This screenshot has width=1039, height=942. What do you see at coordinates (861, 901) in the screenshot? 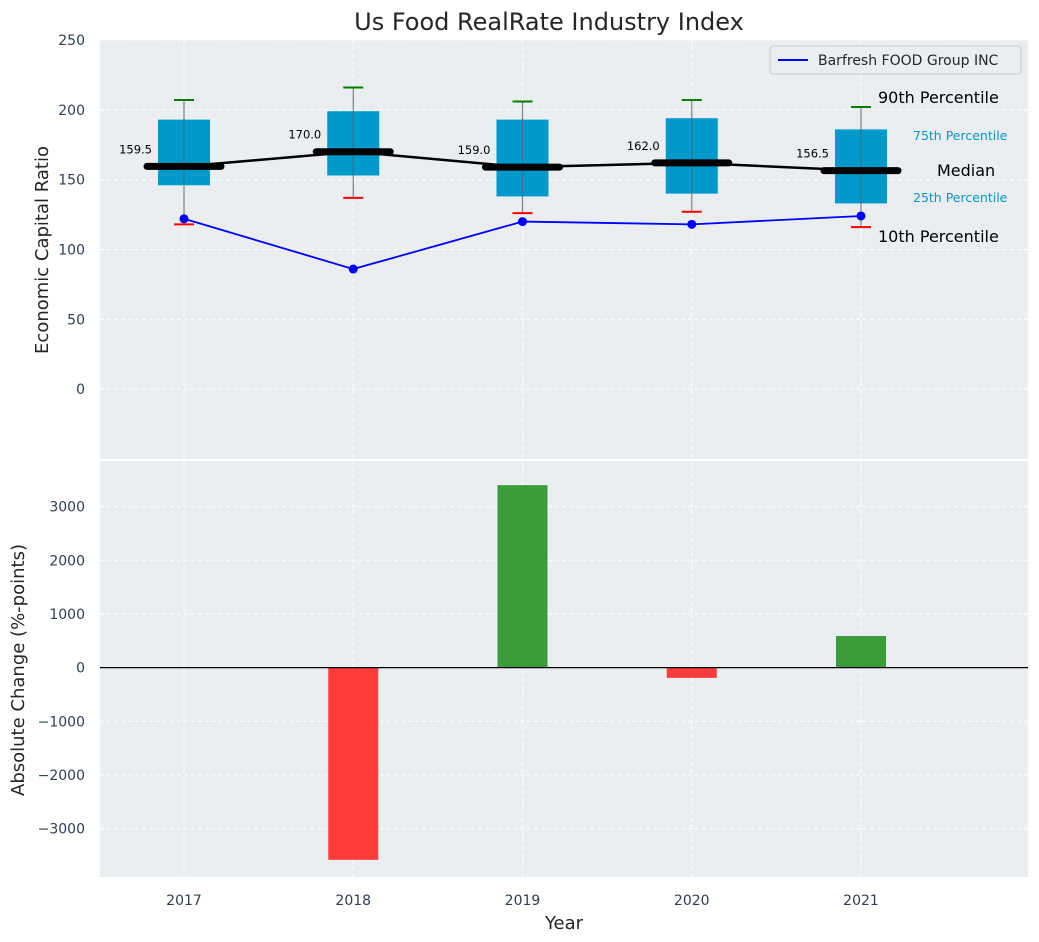
I see `x-tick-label: 2021` at bounding box center [861, 901].